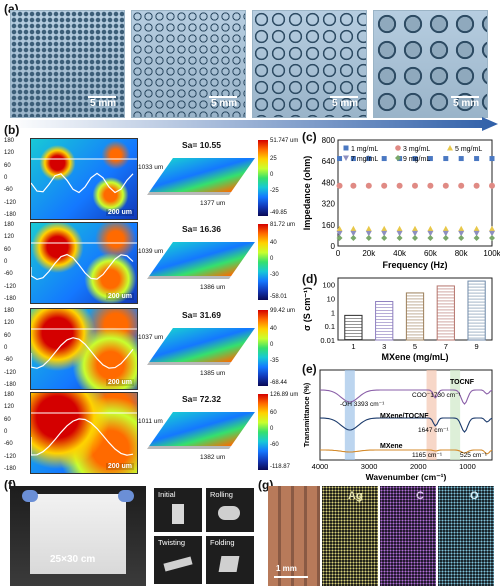 The image size is (500, 588). Describe the element at coordinates (350, 536) in the screenshot. I see `eds-map-ag: Ag` at that location.